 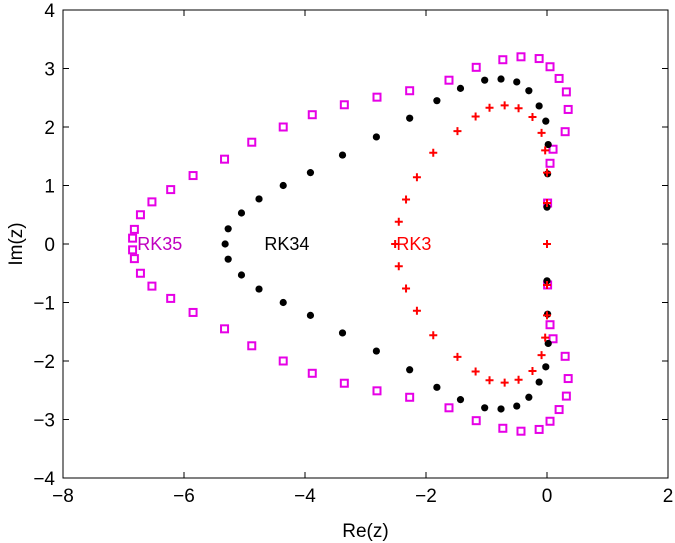 I want to click on x-tick-label: 0, so click(x=547, y=496).